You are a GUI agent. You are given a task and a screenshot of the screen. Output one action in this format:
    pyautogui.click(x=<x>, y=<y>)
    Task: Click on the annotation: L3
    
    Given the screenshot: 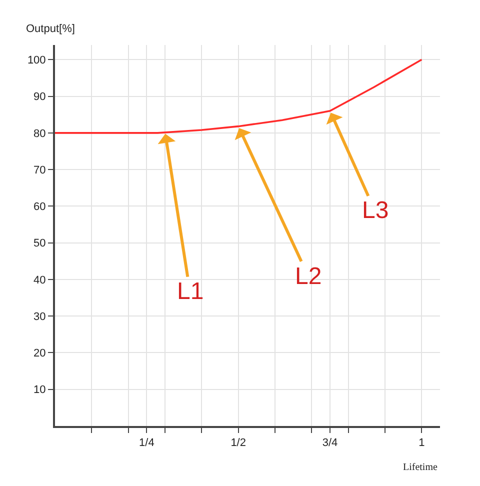 What is the action you would take?
    pyautogui.click(x=375, y=210)
    